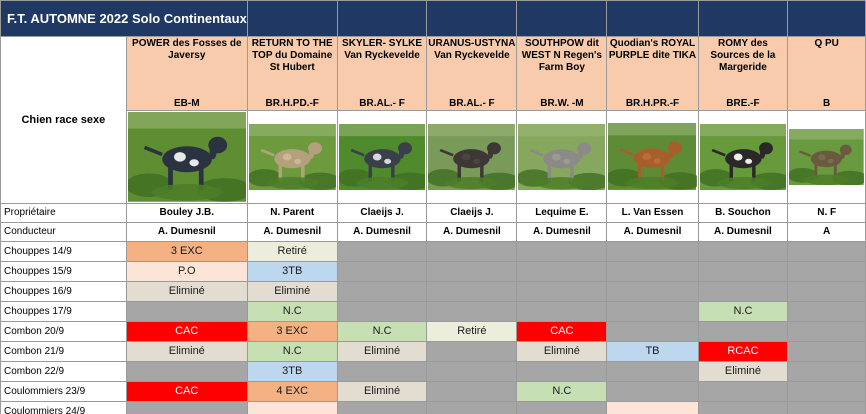  Describe the element at coordinates (292, 371) in the screenshot. I see `result-cell: 3TB` at that location.